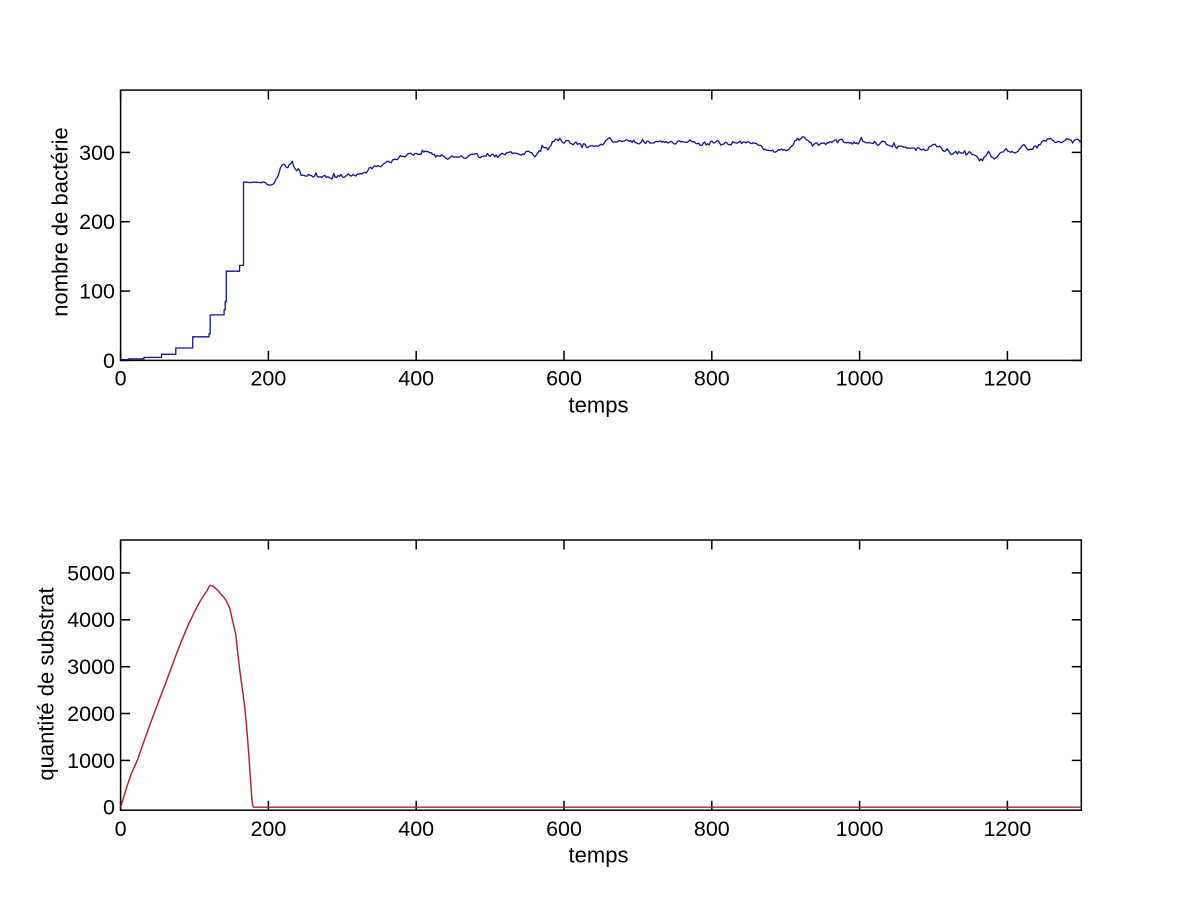 This screenshot has width=1201, height=900. Describe the element at coordinates (46, 683) in the screenshot. I see `svg-text: quantité de substrat` at that location.